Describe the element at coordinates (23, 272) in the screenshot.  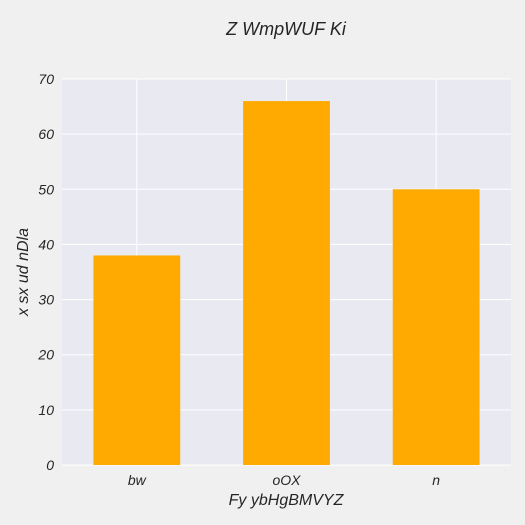
I see `y-axis-label: x sx ud nDla` at that location.